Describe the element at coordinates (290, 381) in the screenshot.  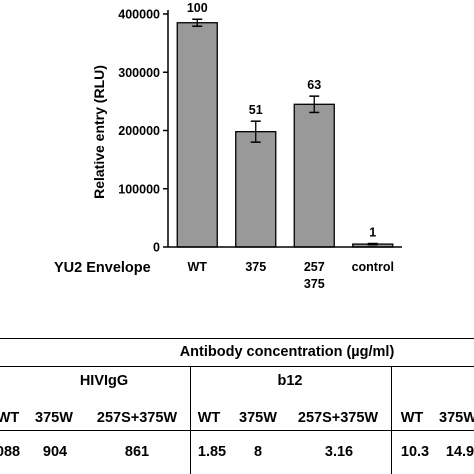
I see `group-label-b12: b12` at that location.